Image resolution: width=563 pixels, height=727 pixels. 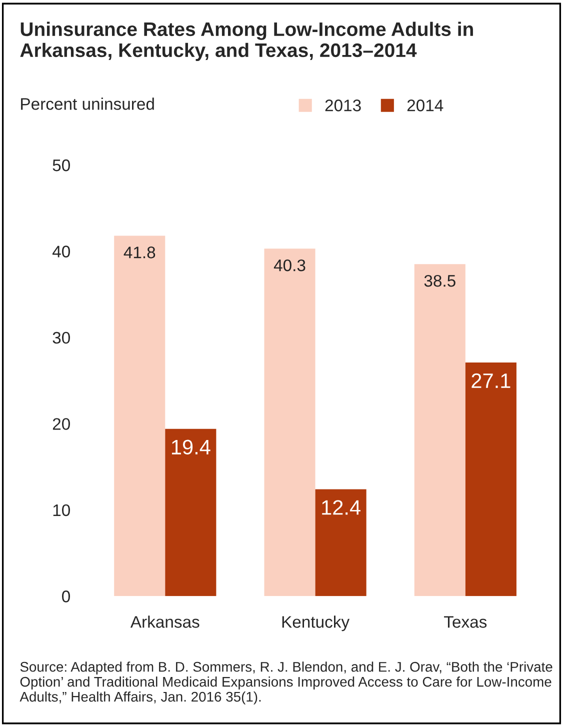 I want to click on x-tick-label: Kentucky, so click(x=316, y=624).